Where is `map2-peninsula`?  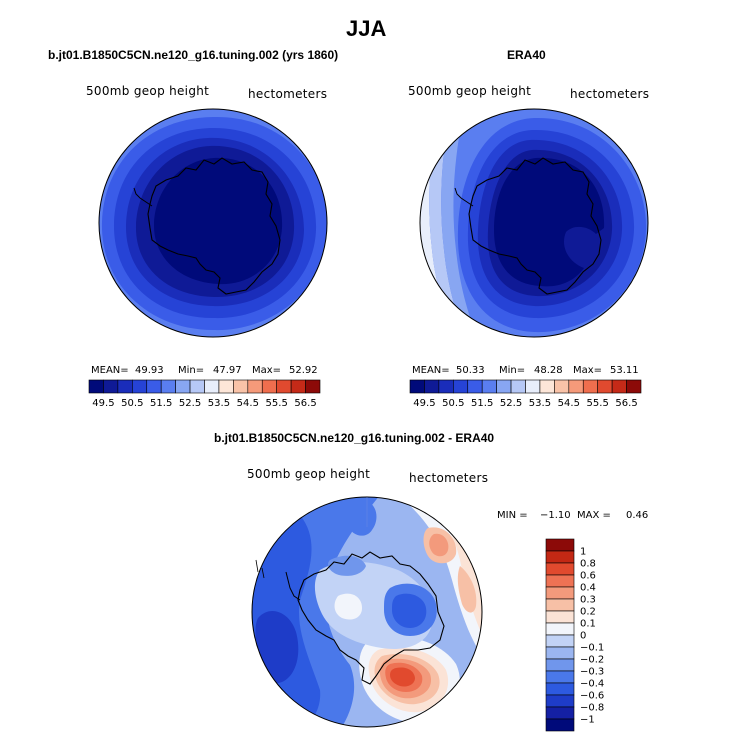
map2-peninsula is located at coordinates (464, 197).